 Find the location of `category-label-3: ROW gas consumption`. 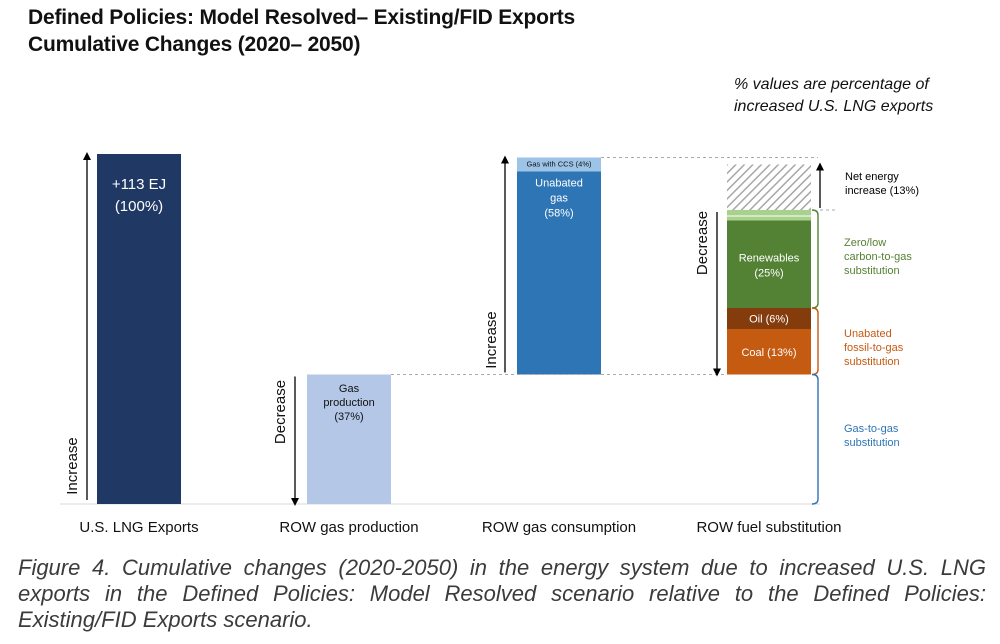

category-label-3: ROW gas consumption is located at coordinates (559, 527).